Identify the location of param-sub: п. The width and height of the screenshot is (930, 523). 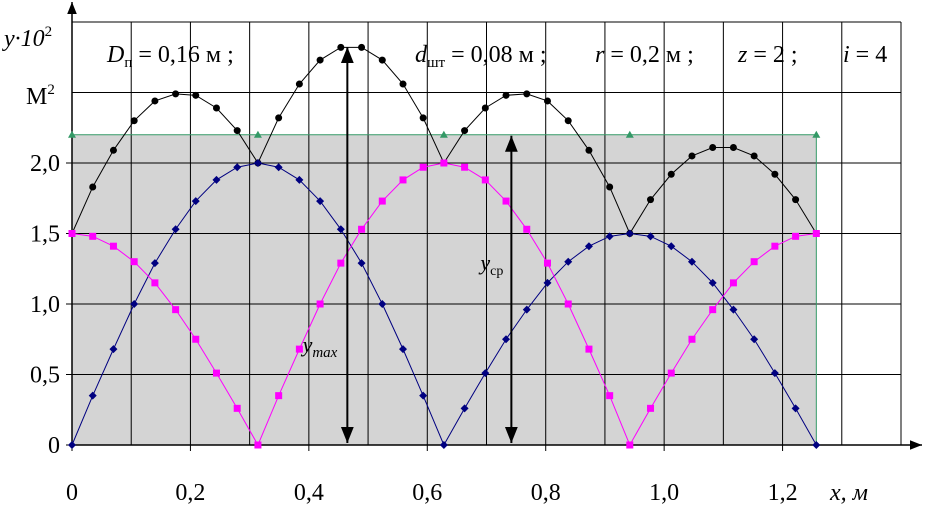
(128, 63).